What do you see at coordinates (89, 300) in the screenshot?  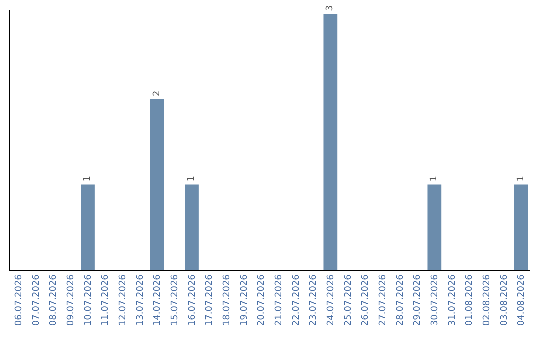 I see `x-tick-label: 10.07.2026` at bounding box center [89, 300].